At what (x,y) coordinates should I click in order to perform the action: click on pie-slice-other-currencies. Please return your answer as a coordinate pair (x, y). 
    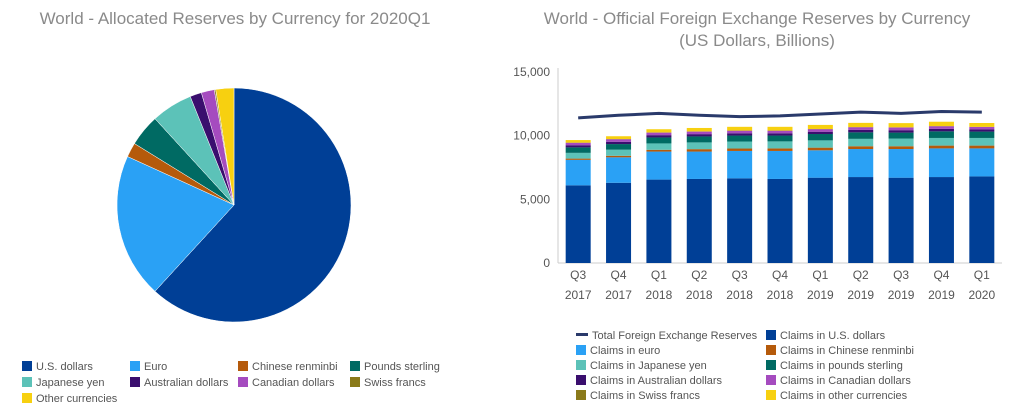
    Looking at the image, I should click on (225, 146).